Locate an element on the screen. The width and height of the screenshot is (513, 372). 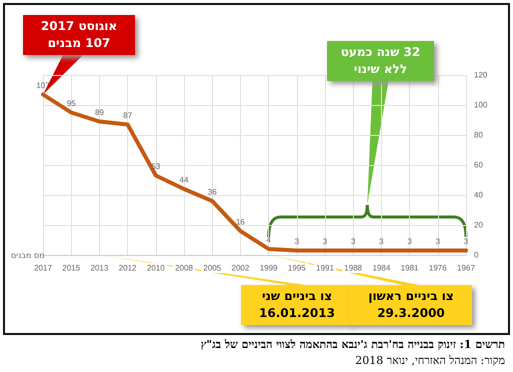
x-tick-label: 1981 is located at coordinates (410, 268).